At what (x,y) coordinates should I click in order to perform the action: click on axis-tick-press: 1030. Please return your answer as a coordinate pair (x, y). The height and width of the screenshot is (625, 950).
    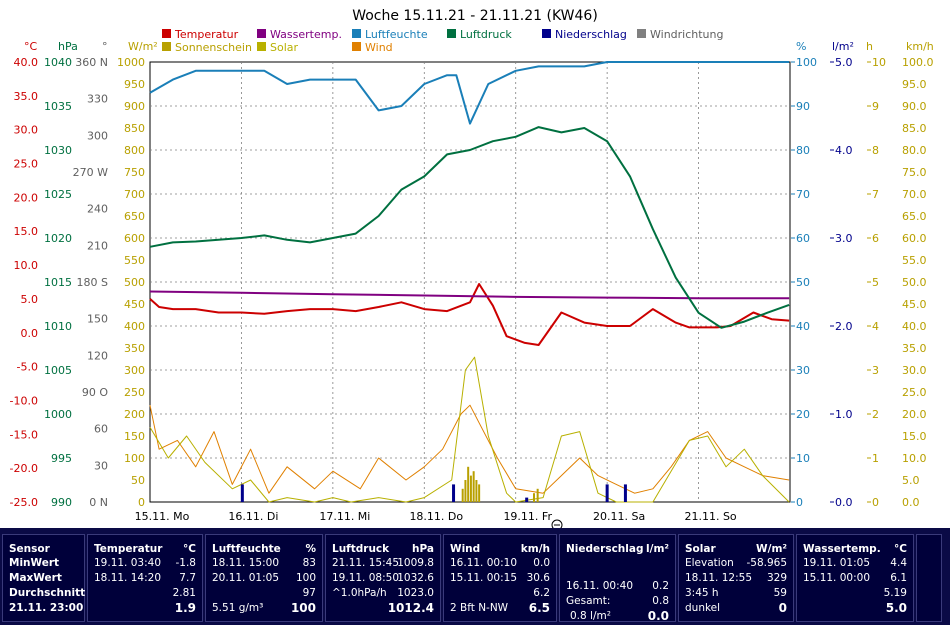
    Looking at the image, I should click on (58, 150).